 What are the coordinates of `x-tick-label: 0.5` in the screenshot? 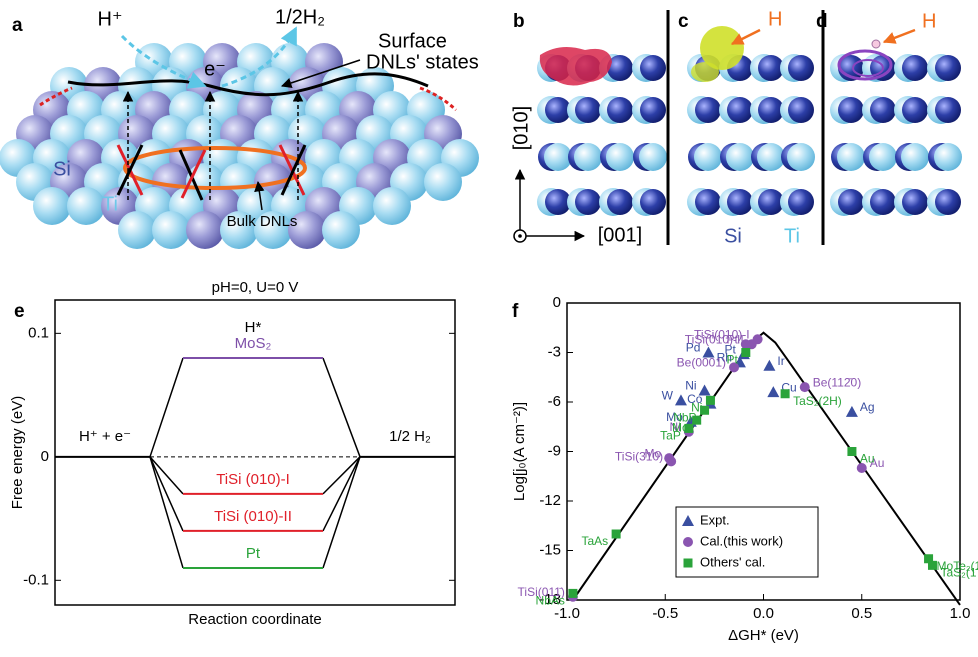 It's located at (861, 613).